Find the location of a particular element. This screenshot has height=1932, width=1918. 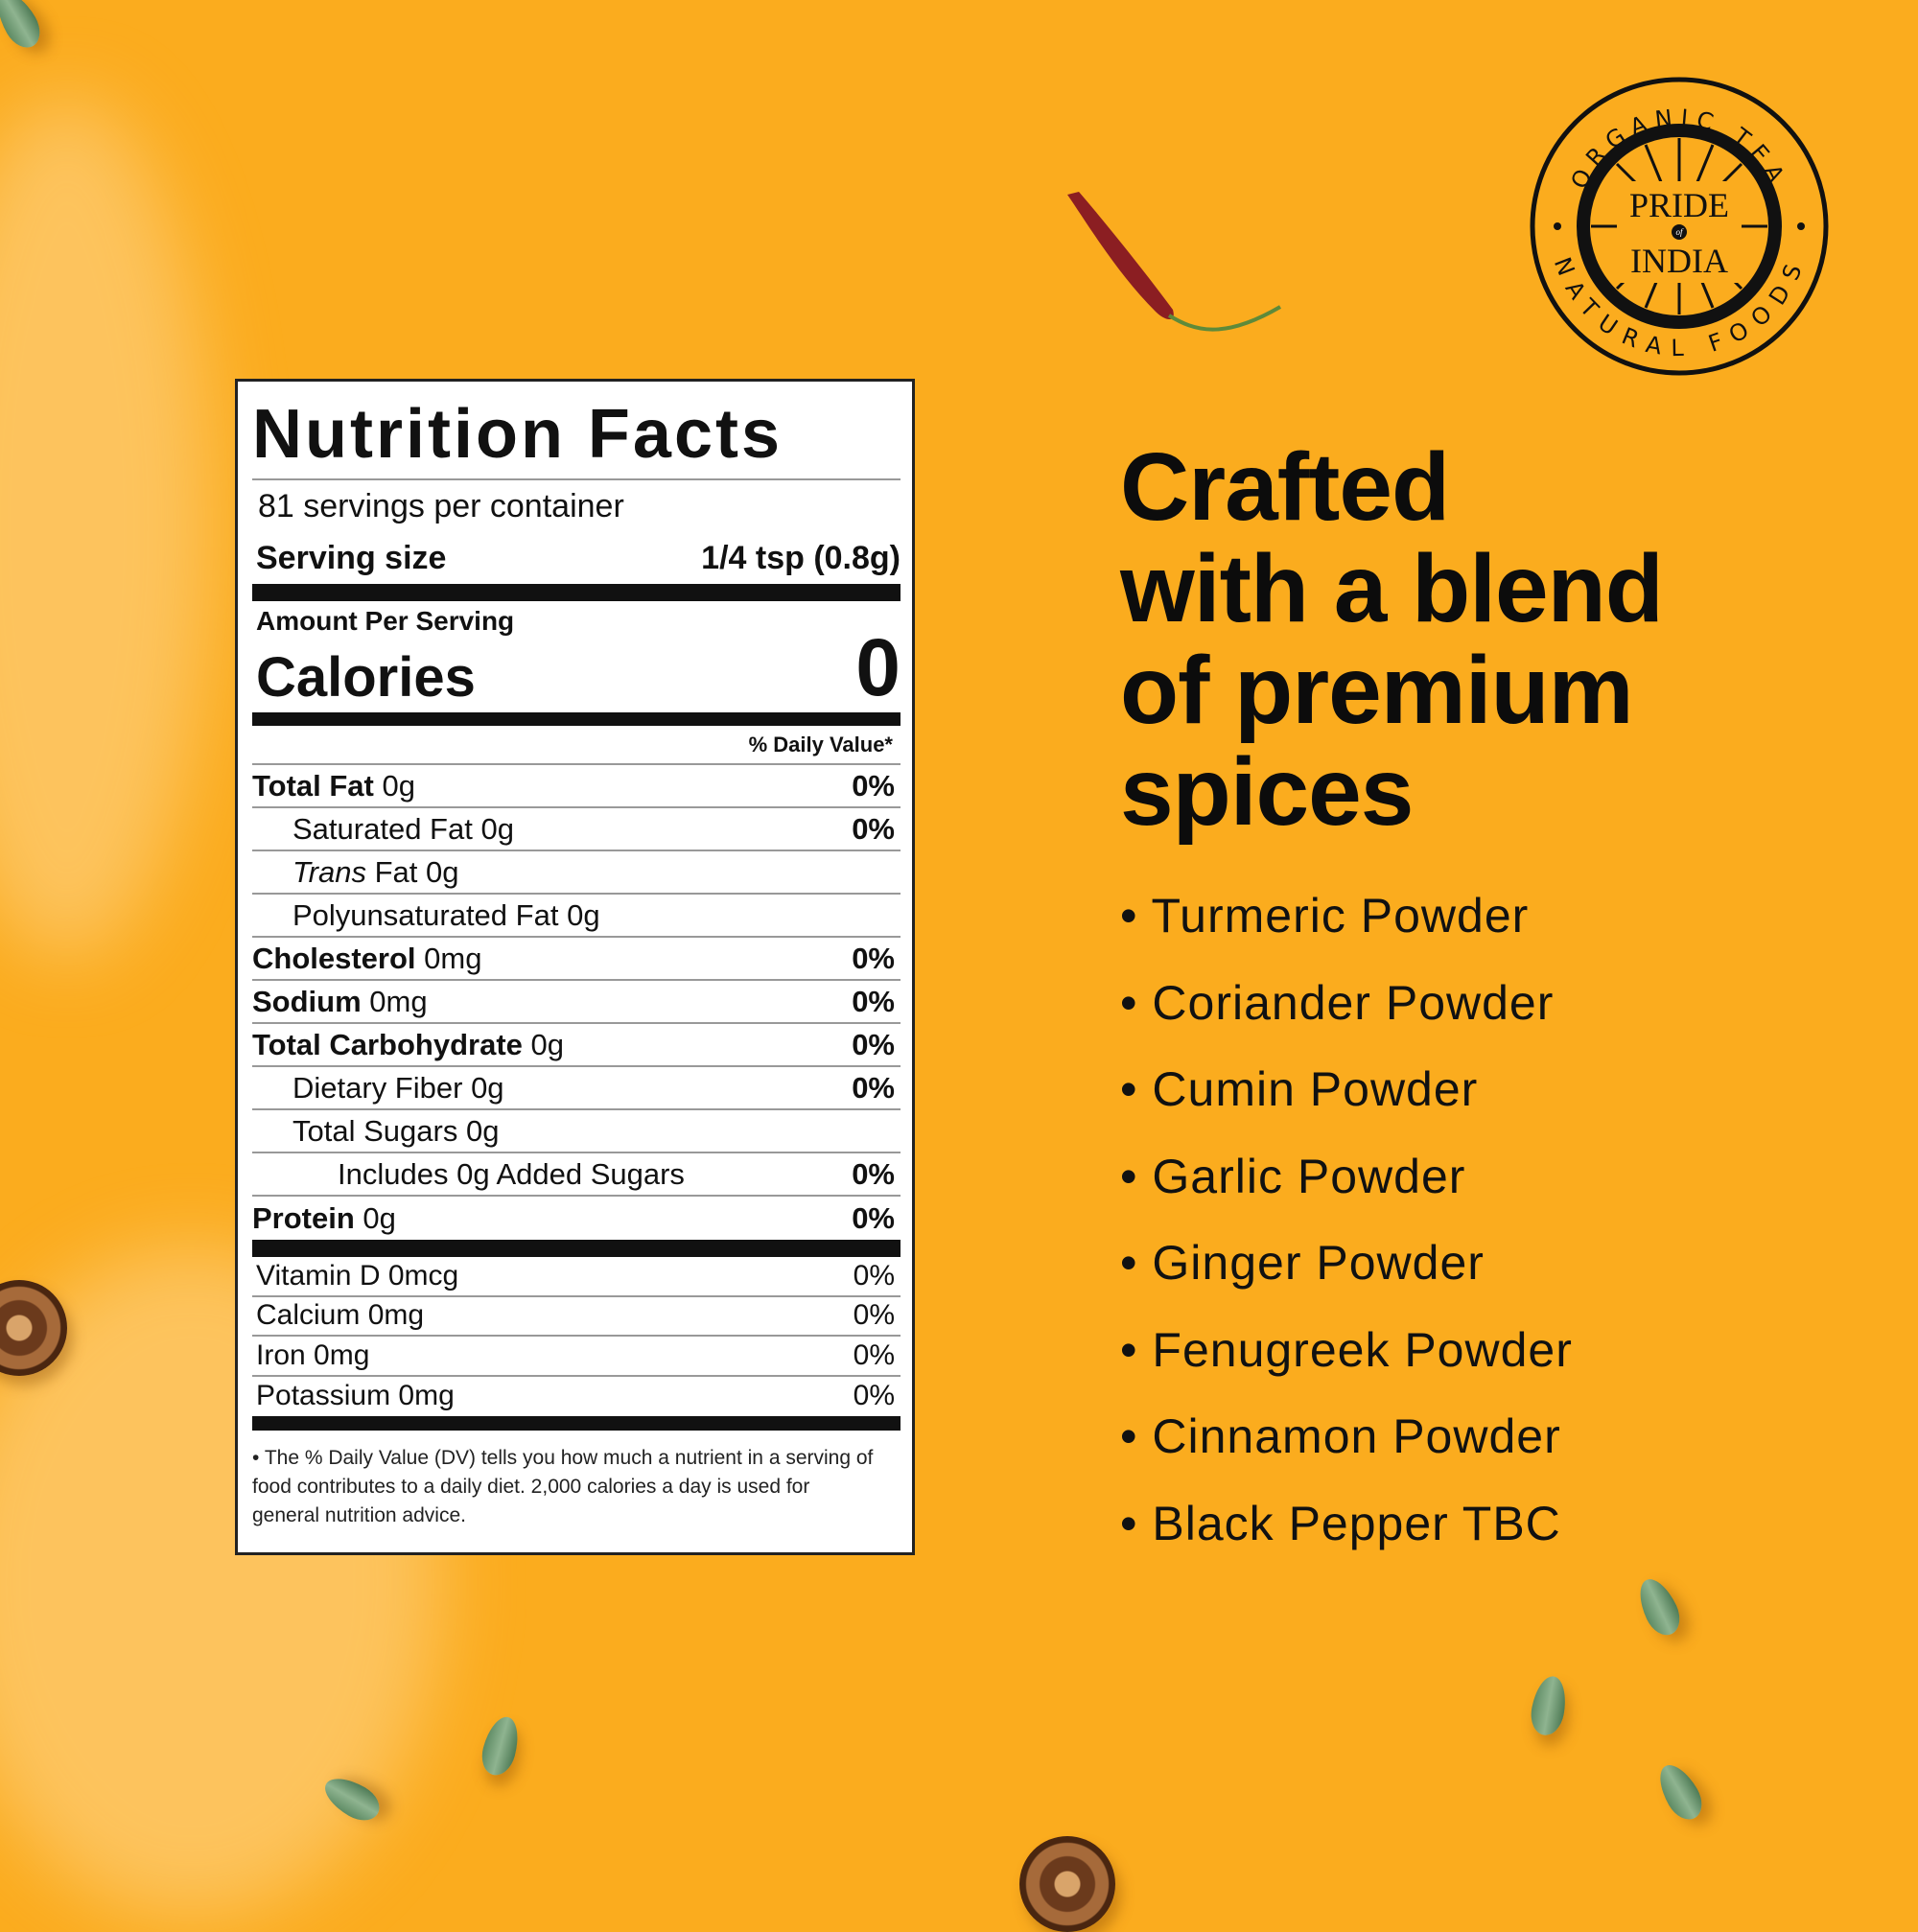

nutrient-name: Total Carbohydrate is located at coordinates (387, 1044).